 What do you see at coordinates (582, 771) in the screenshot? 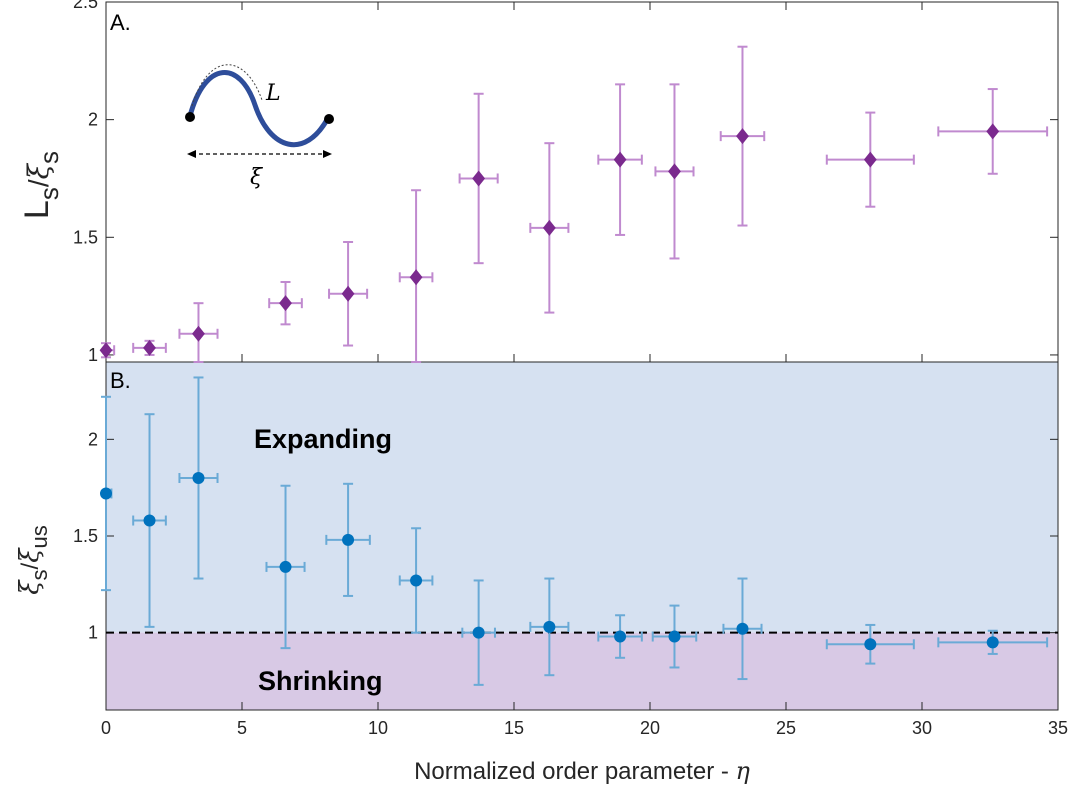
I see `x-axis-label: Normalized order parameter - η` at bounding box center [582, 771].